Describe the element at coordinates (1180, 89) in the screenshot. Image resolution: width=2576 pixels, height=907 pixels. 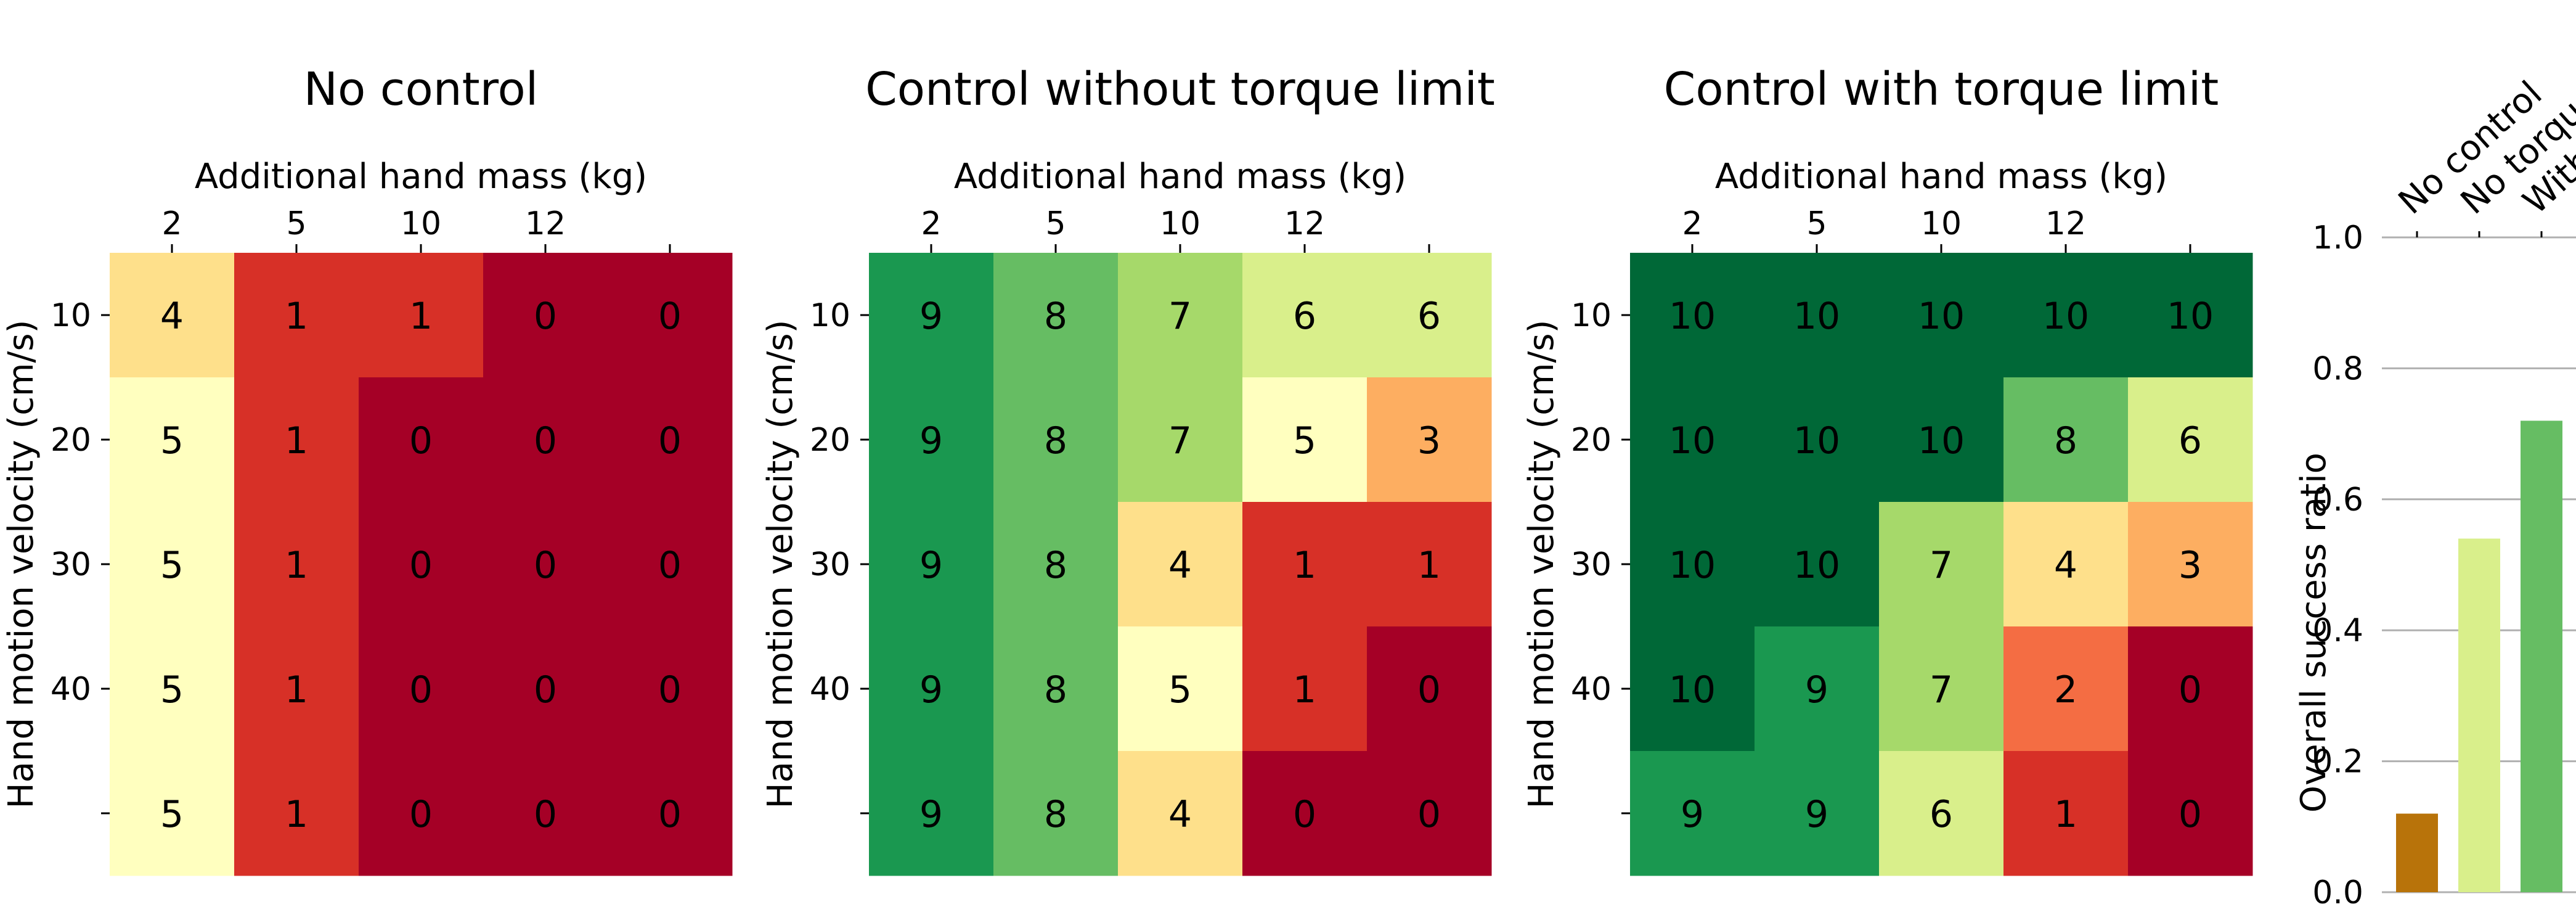
I see `chart-title: Control without torque limit` at that location.